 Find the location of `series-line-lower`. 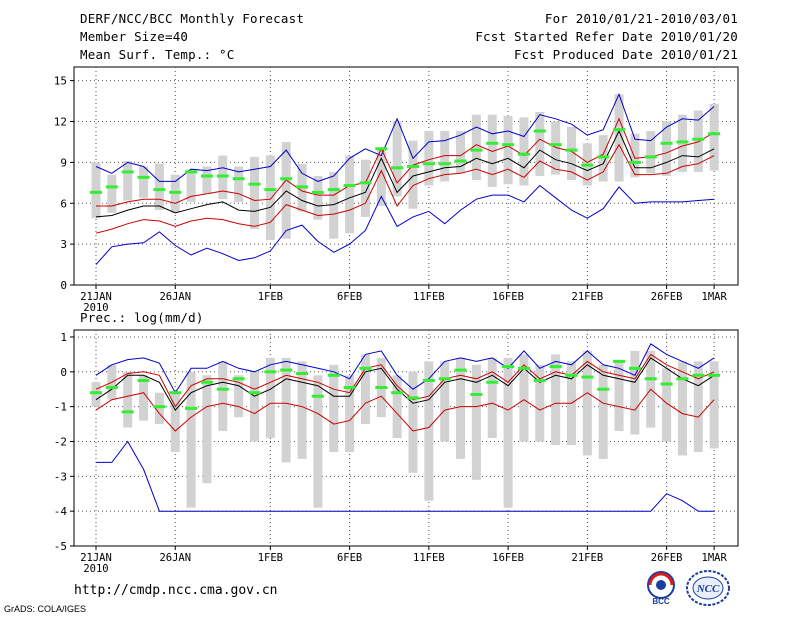

series-line-lower is located at coordinates (405, 188).